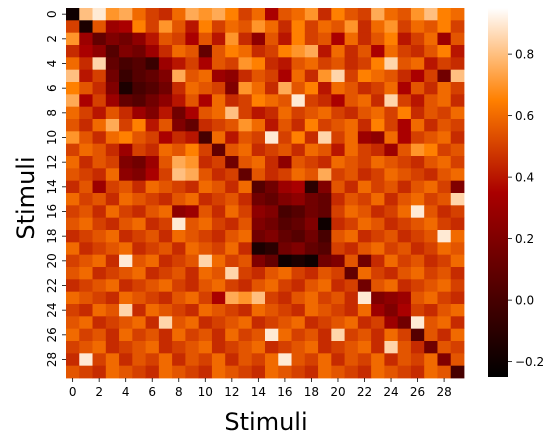 The width and height of the screenshot is (560, 446). I want to click on y-tick-label: 18, so click(52, 236).